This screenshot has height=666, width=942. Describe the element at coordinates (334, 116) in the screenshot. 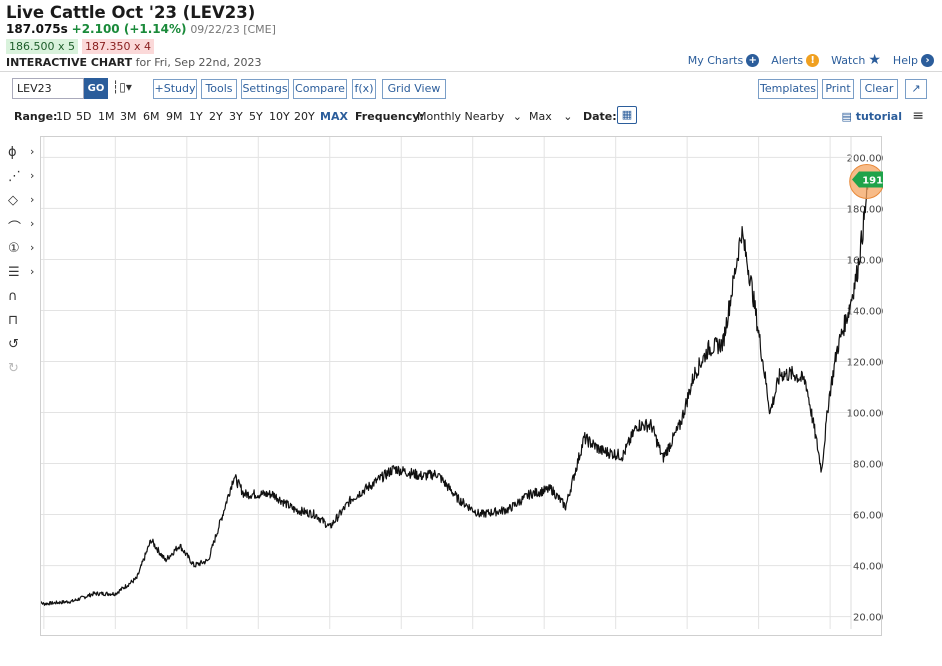

I see `range-max: MAX` at that location.